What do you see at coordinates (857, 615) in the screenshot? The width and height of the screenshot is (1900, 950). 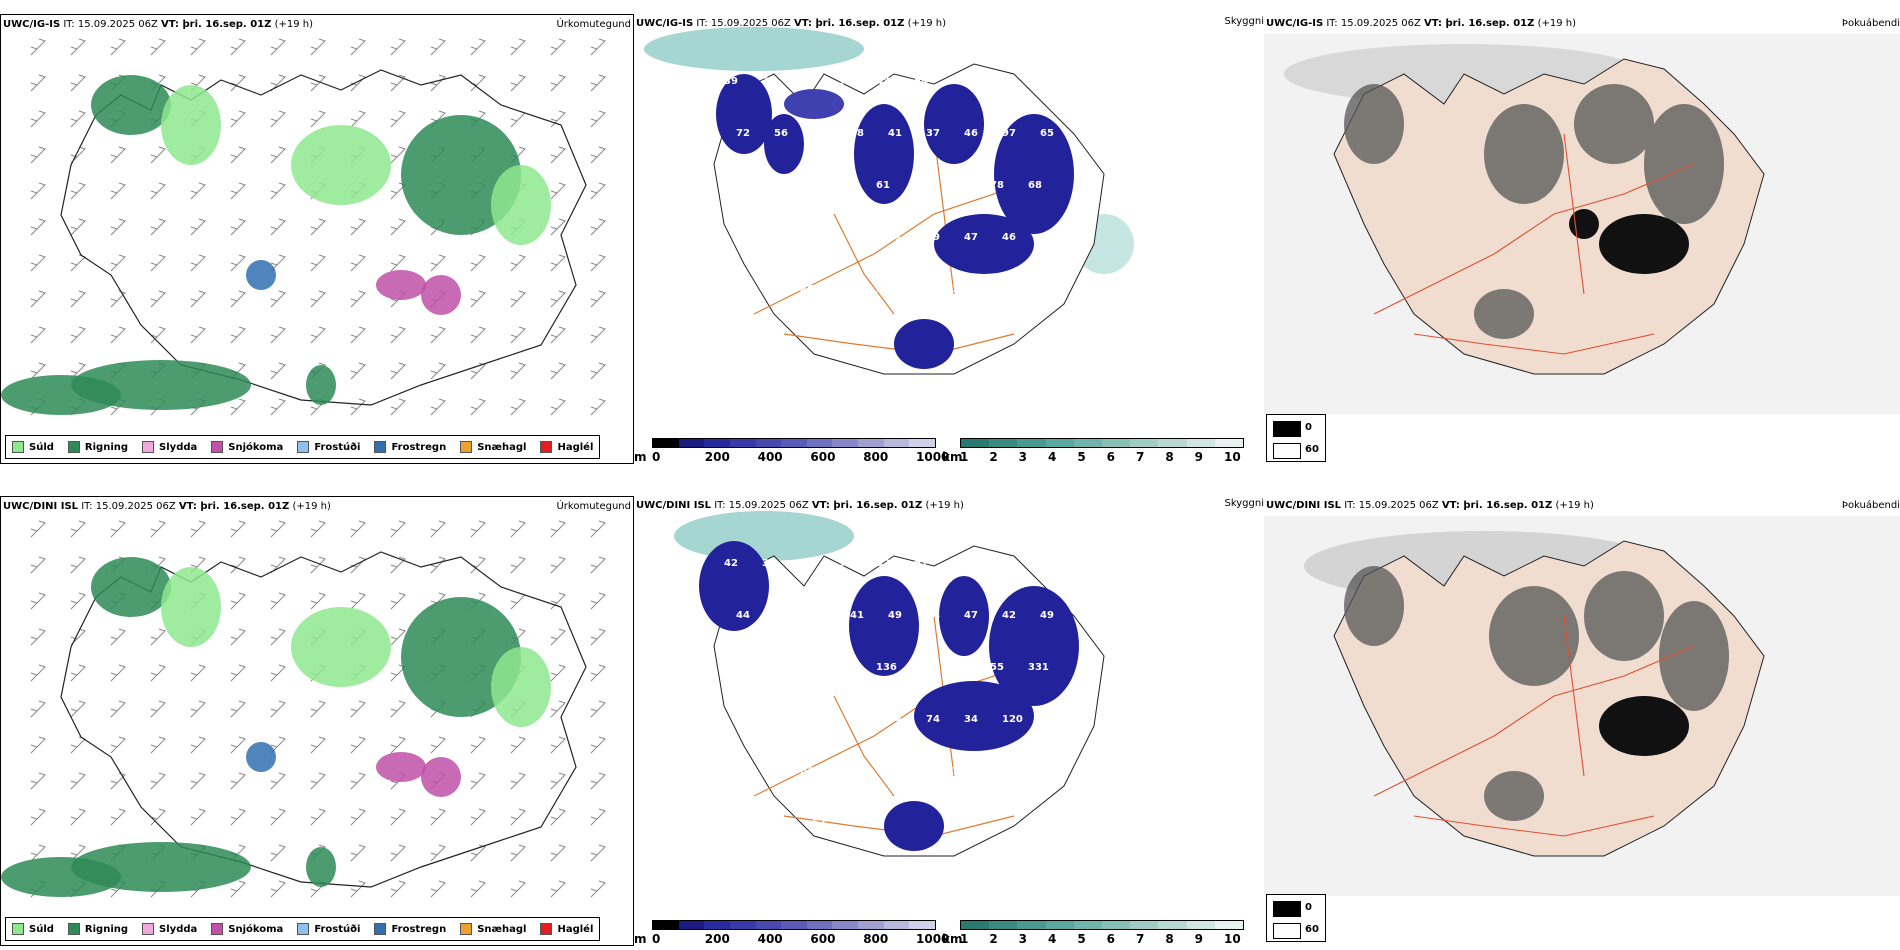 I see `ceiling-value-label: 41` at bounding box center [857, 615].